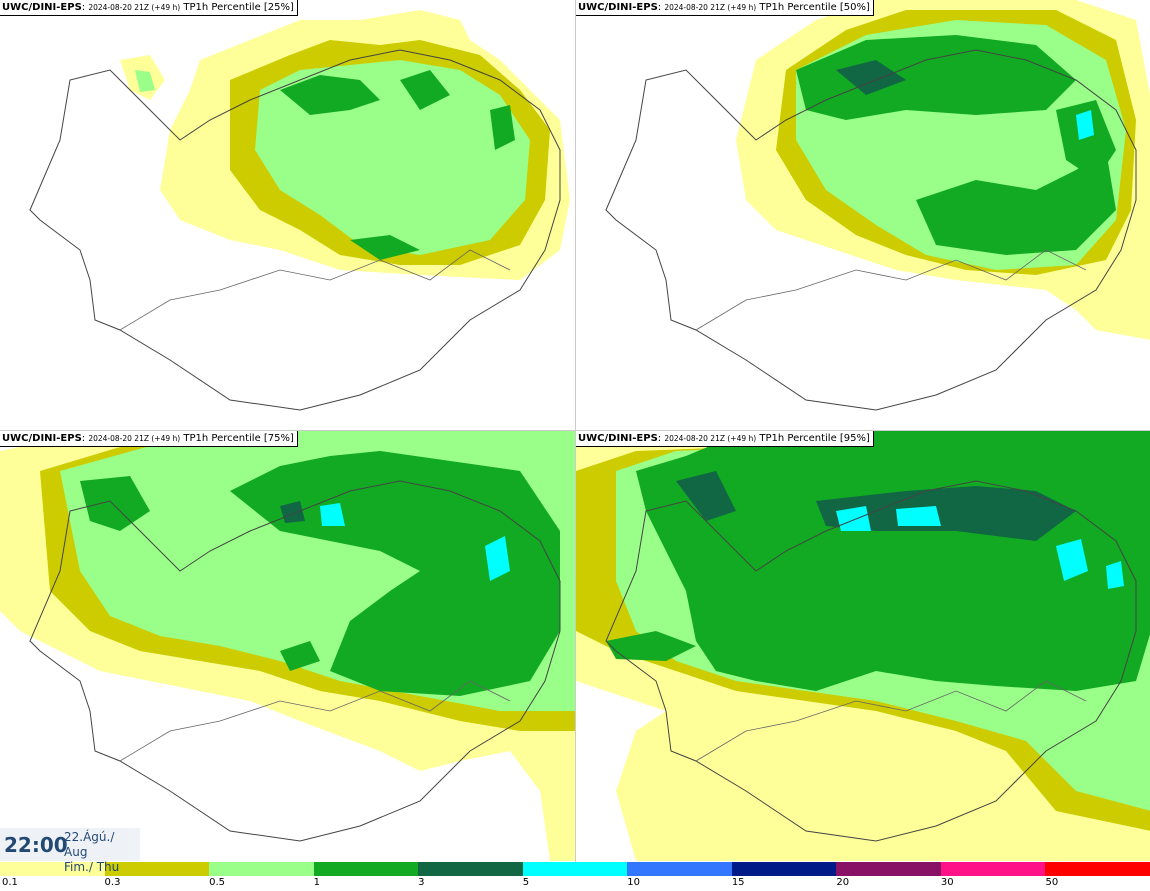  I want to click on color-legend: 0.1 0.3 0.5 1 3 5 10 15 20 30 50, so click(575, 876).